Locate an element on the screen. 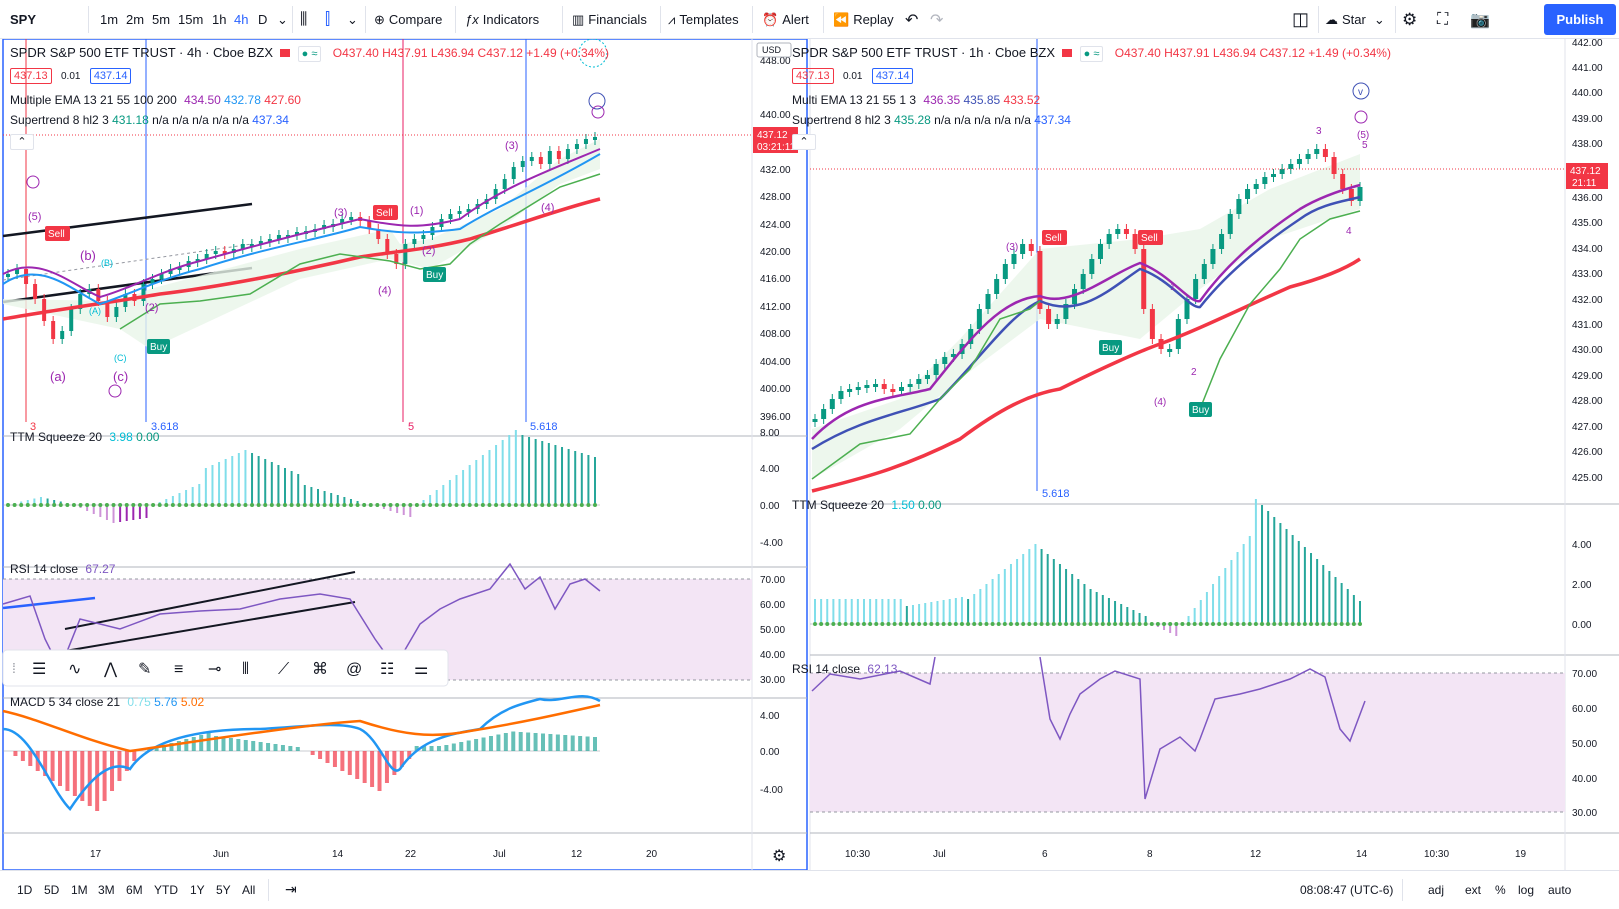  left-macd-legend: MACD 5 34 close 21 0.75 5.76 5.02 is located at coordinates (107, 702).